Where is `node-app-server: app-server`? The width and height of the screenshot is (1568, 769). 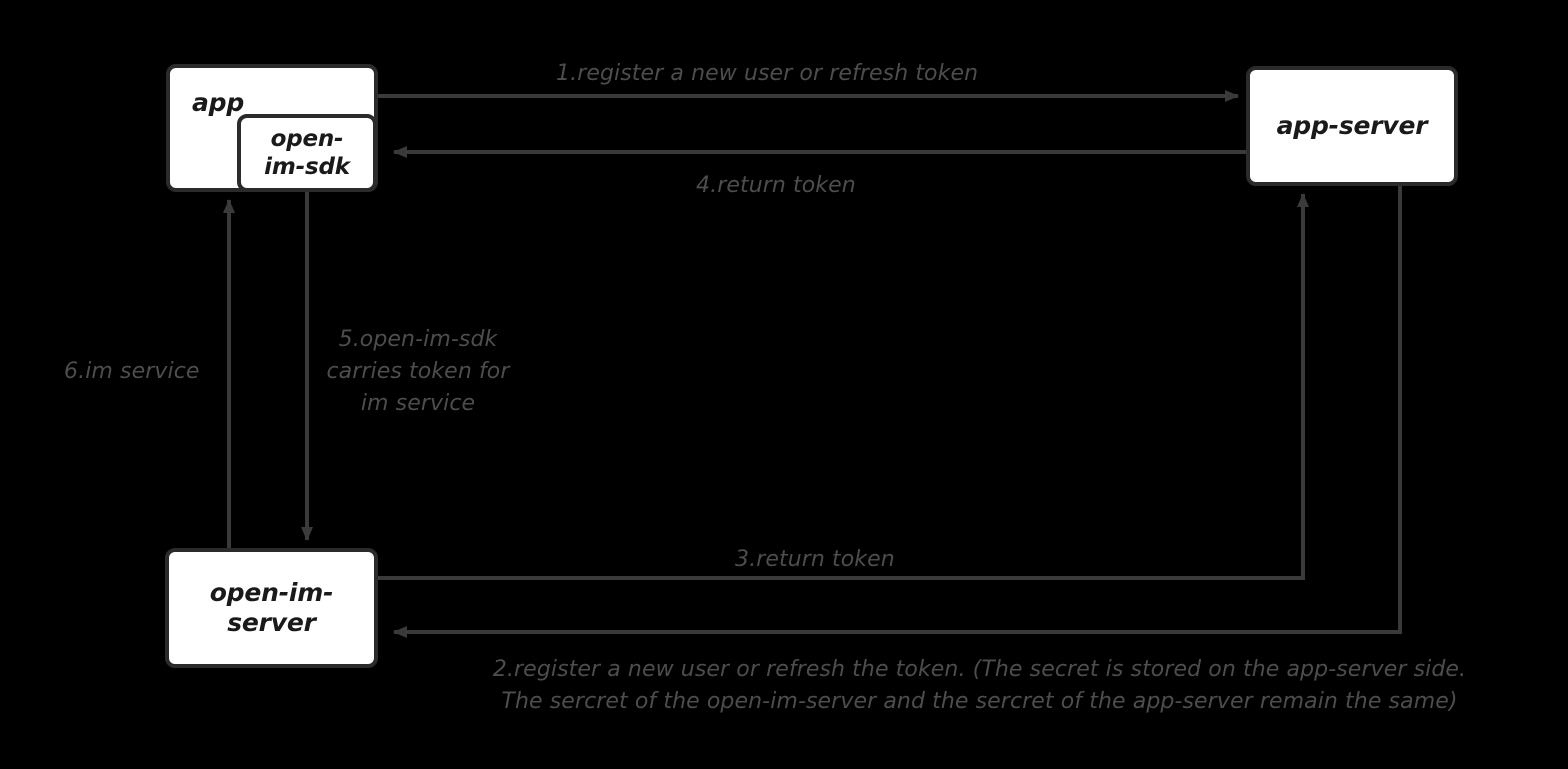
node-app-server: app-server is located at coordinates (1352, 126).